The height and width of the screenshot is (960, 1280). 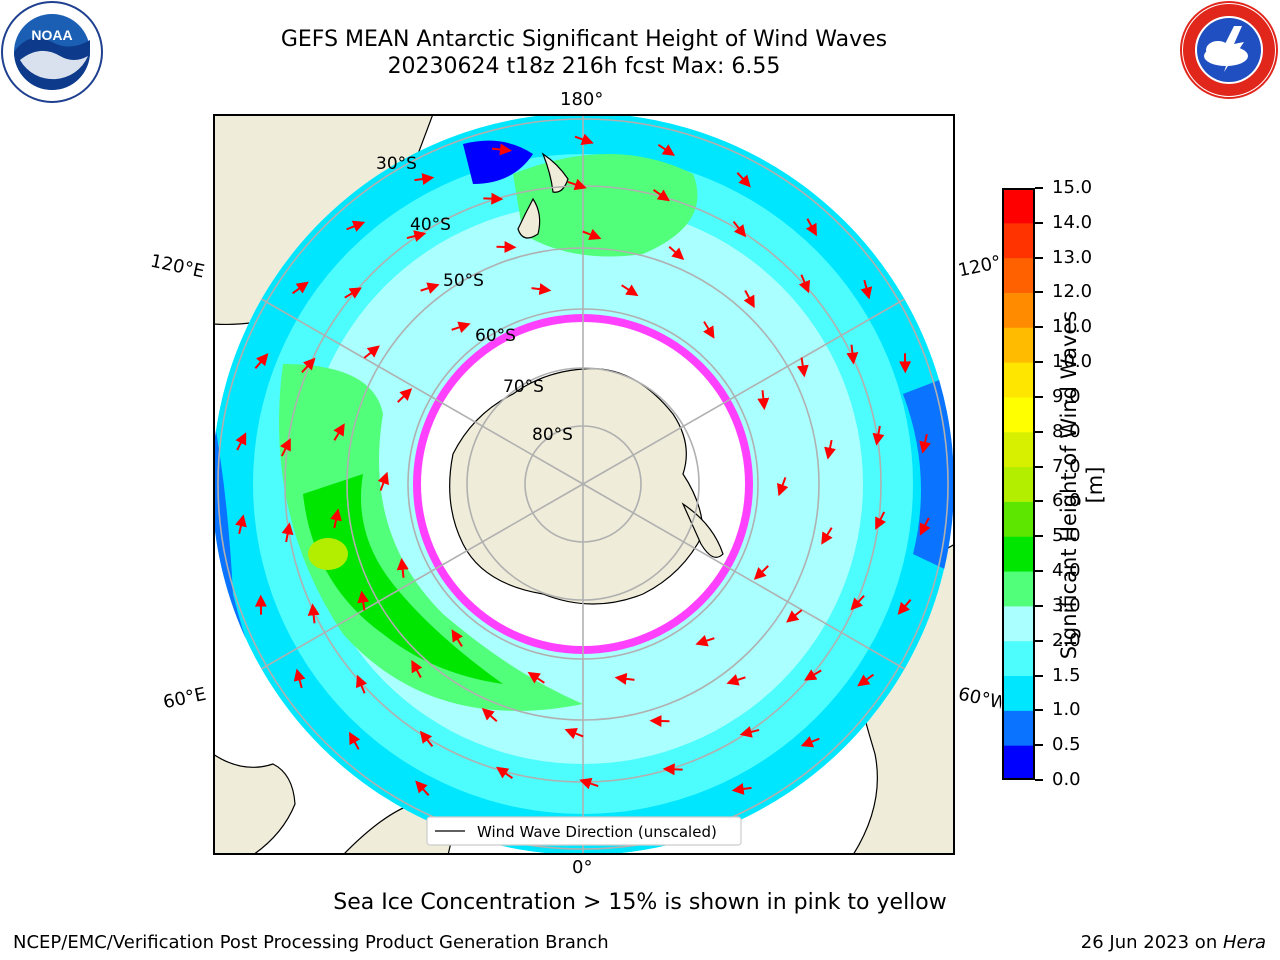 I want to click on nws-logo-icon, so click(x=1229, y=50).